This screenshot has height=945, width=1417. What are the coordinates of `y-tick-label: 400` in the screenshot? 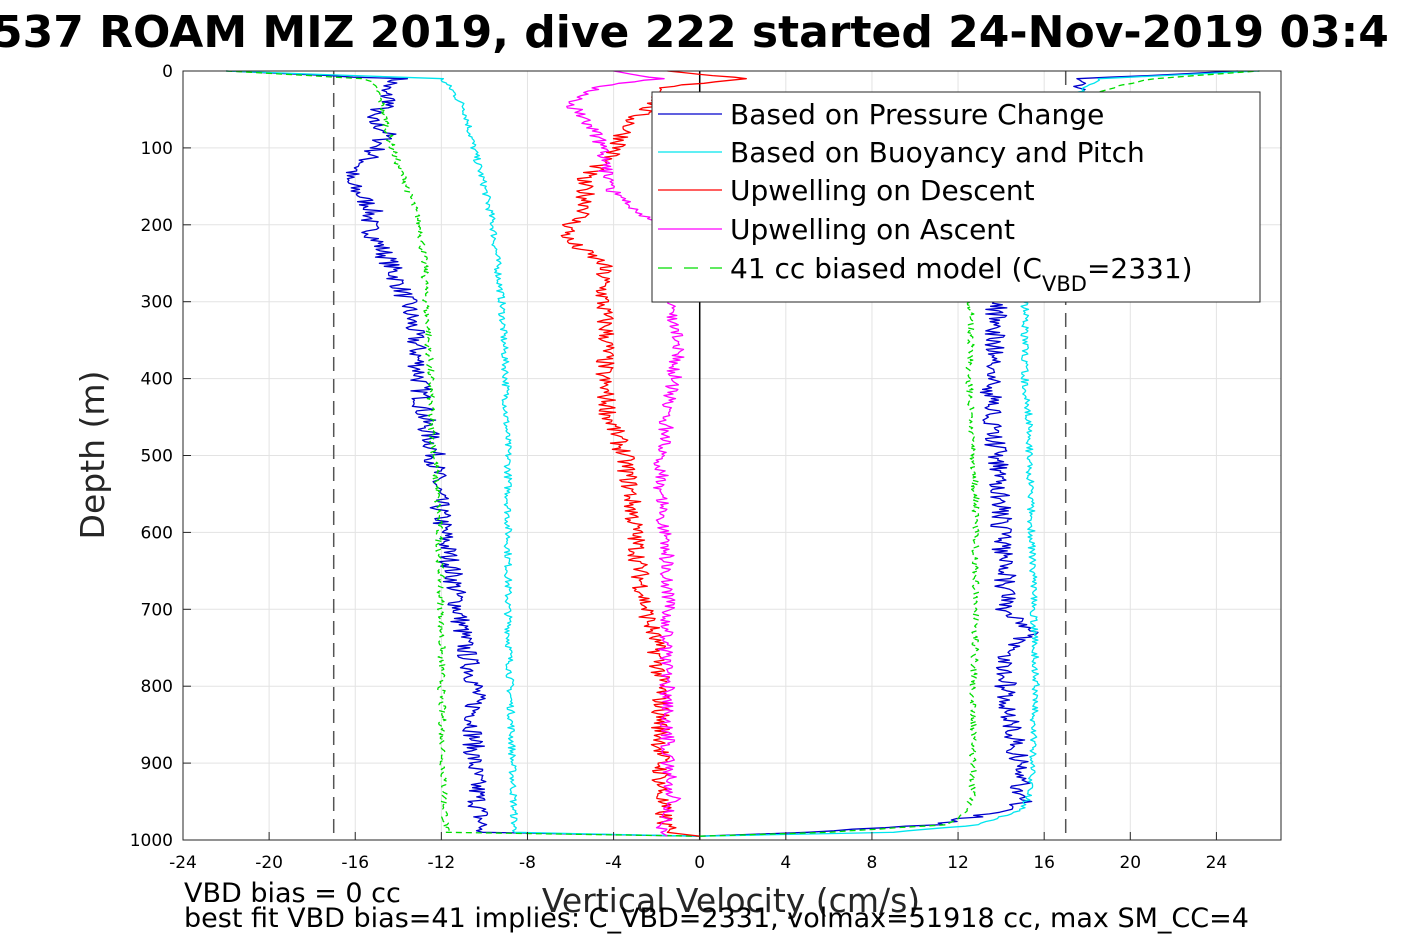 It's located at (157, 380).